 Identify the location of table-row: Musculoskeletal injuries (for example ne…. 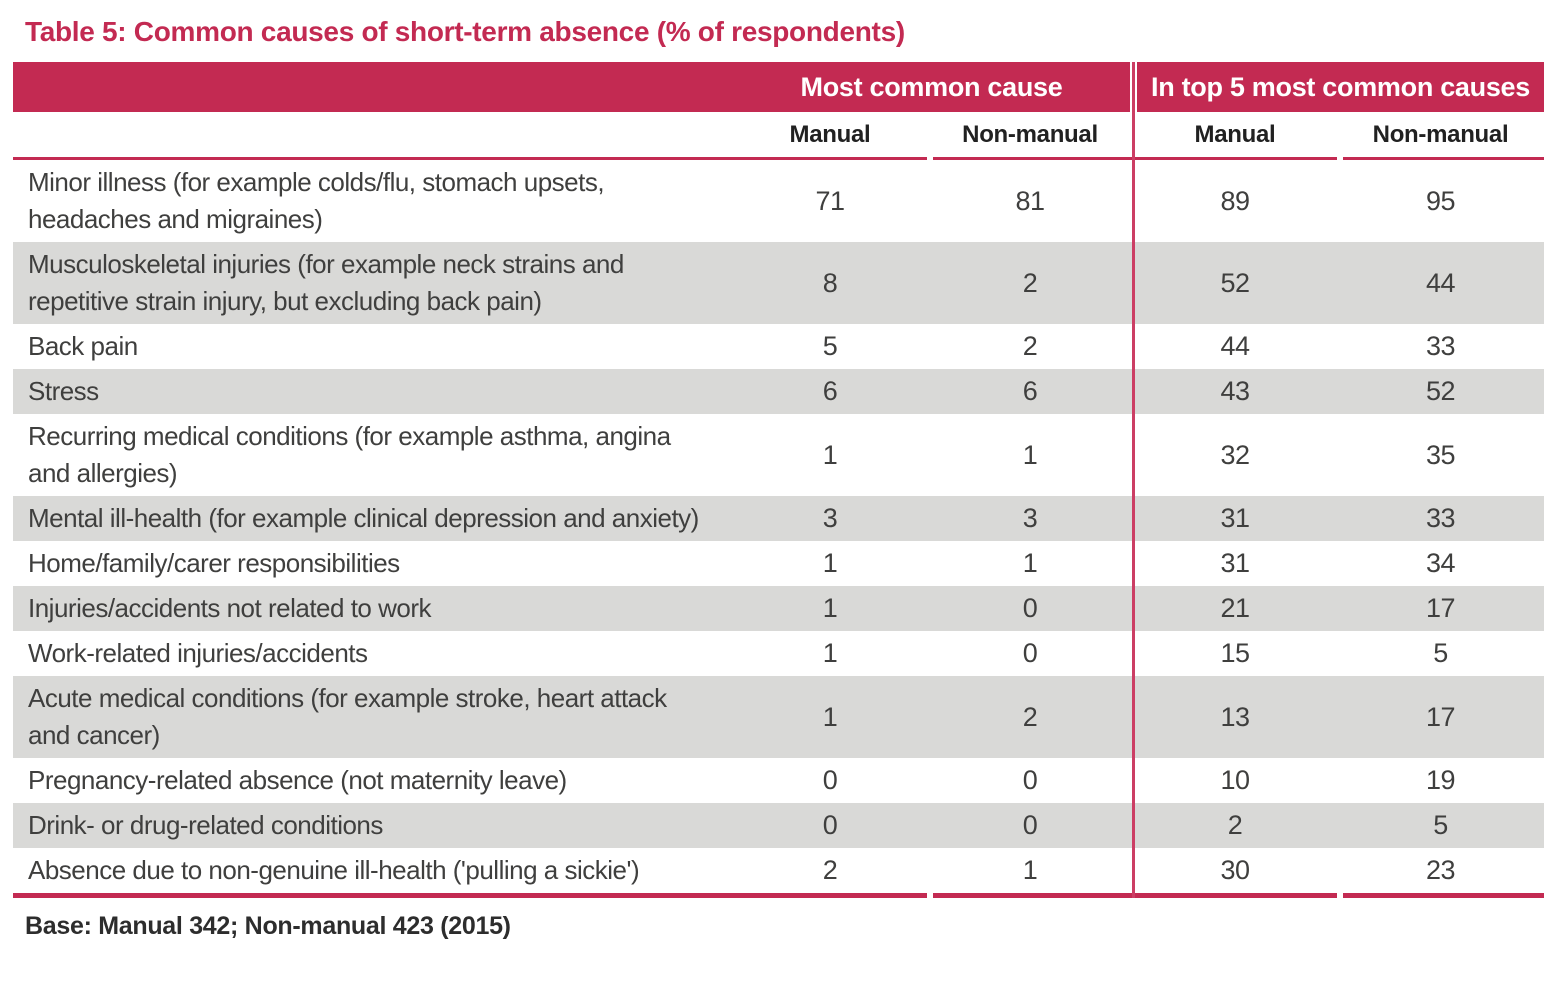
(778, 283).